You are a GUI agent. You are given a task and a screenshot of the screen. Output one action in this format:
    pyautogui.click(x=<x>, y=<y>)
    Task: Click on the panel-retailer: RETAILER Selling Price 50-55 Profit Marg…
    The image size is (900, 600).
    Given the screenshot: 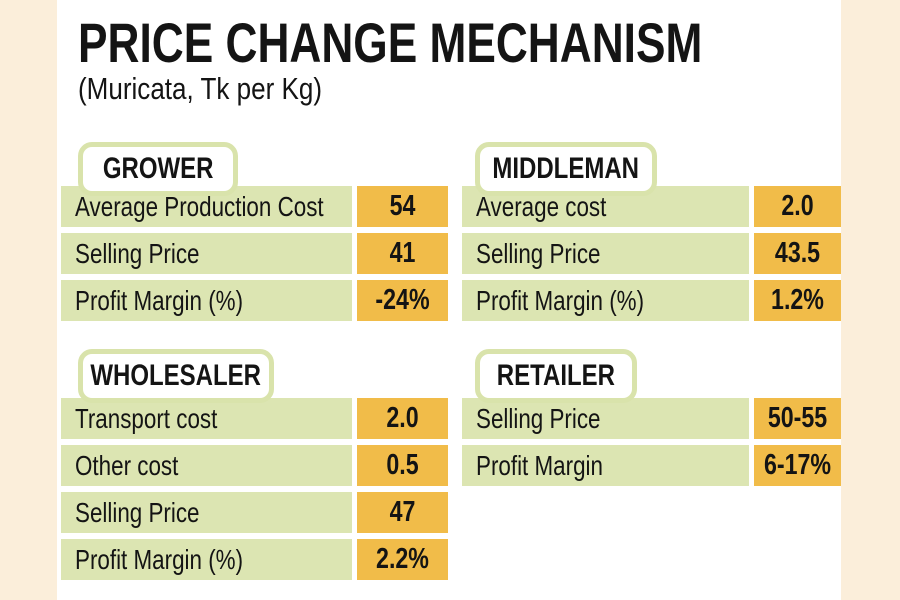 What is the action you would take?
    pyautogui.click(x=651, y=440)
    